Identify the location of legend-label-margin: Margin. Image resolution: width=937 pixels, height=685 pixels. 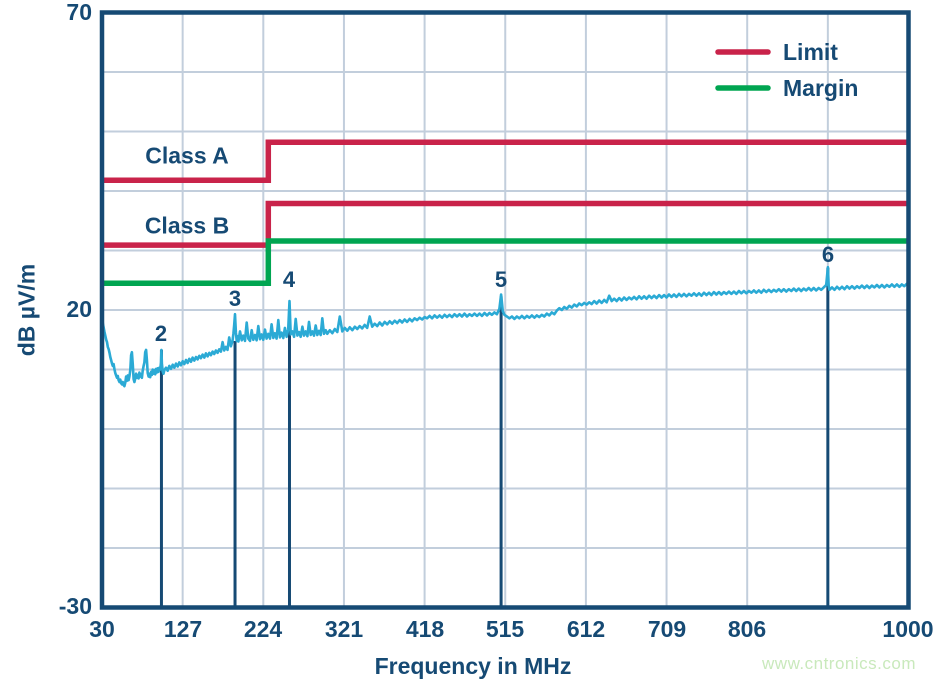
(821, 88).